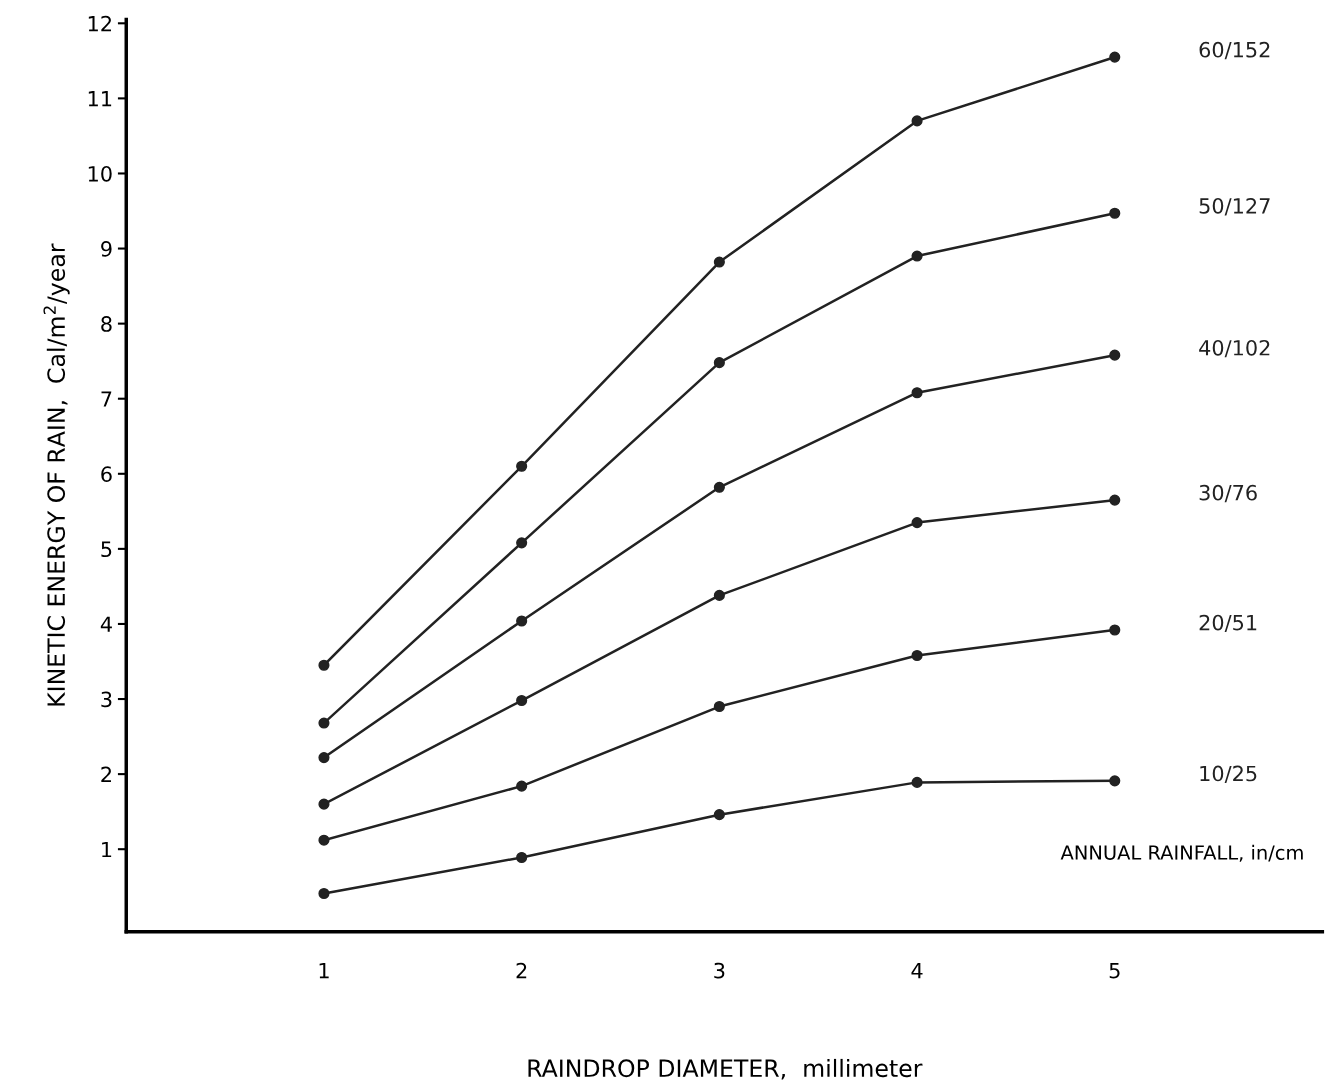  I want to click on text: 40/102, so click(1234, 348).